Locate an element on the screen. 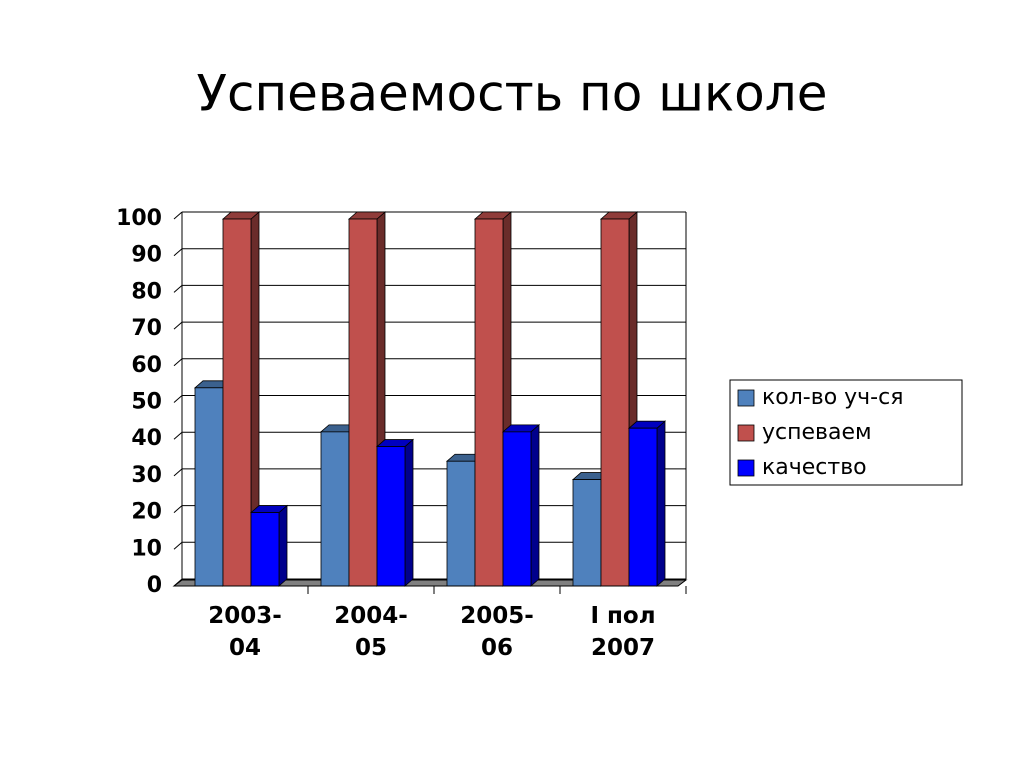 The height and width of the screenshot is (768, 1024). y-tick-label: 50 is located at coordinates (146, 402).